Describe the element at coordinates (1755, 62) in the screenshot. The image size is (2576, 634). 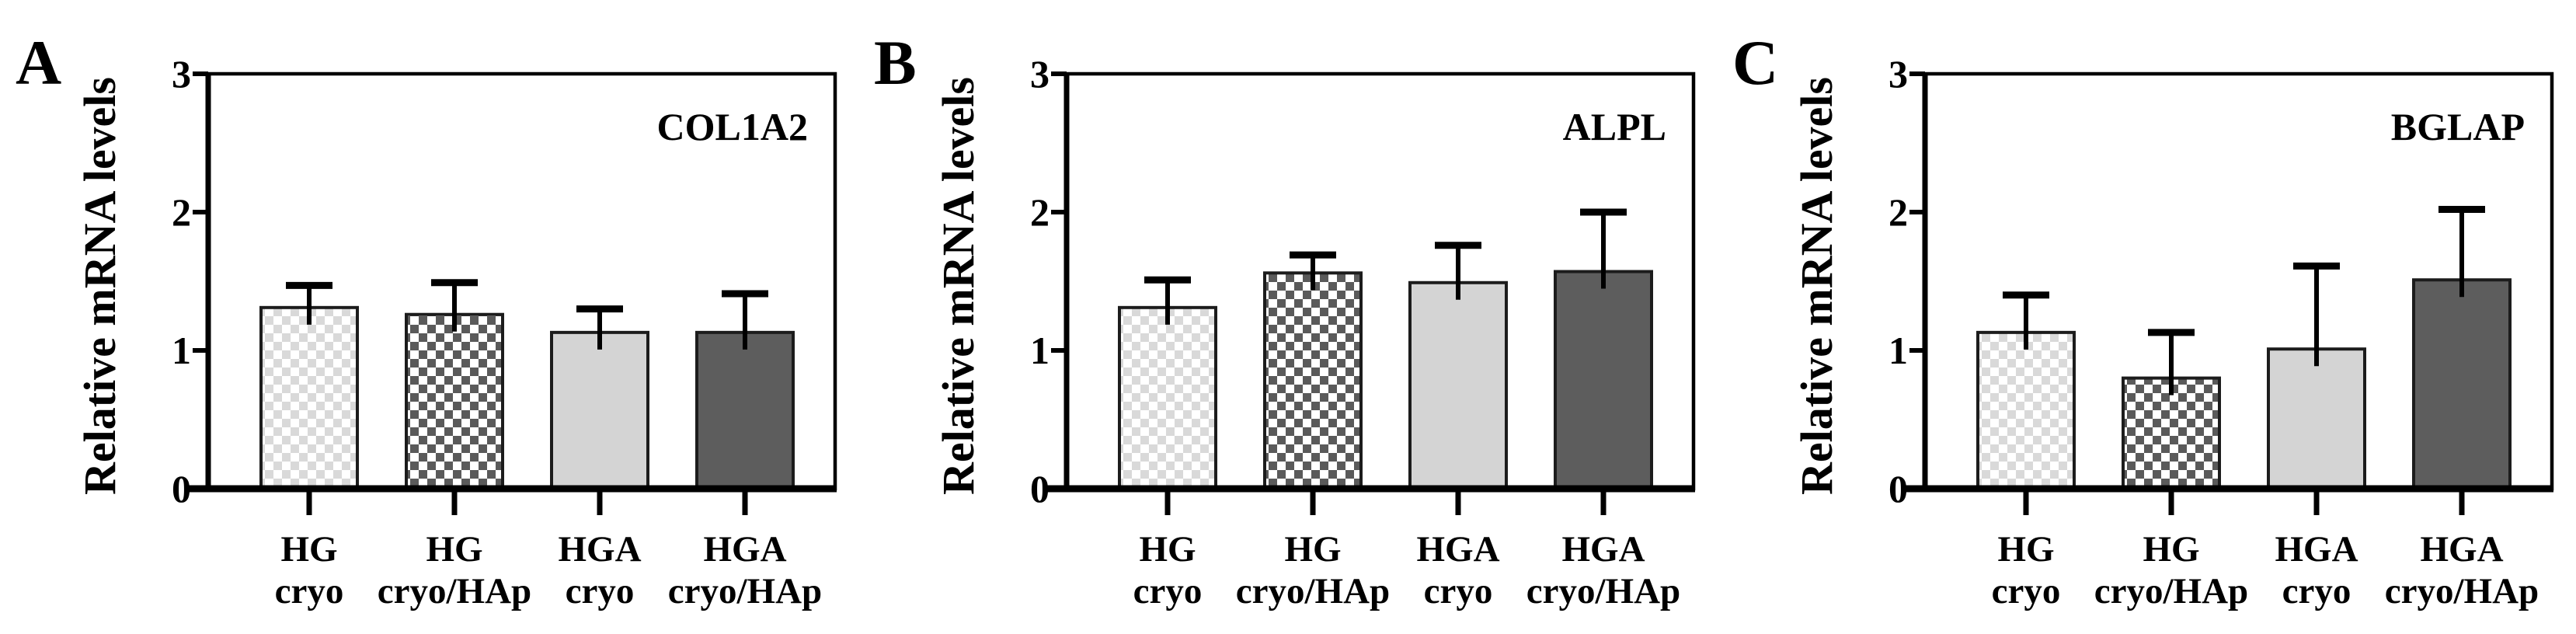
I see `panel-letter: C` at that location.